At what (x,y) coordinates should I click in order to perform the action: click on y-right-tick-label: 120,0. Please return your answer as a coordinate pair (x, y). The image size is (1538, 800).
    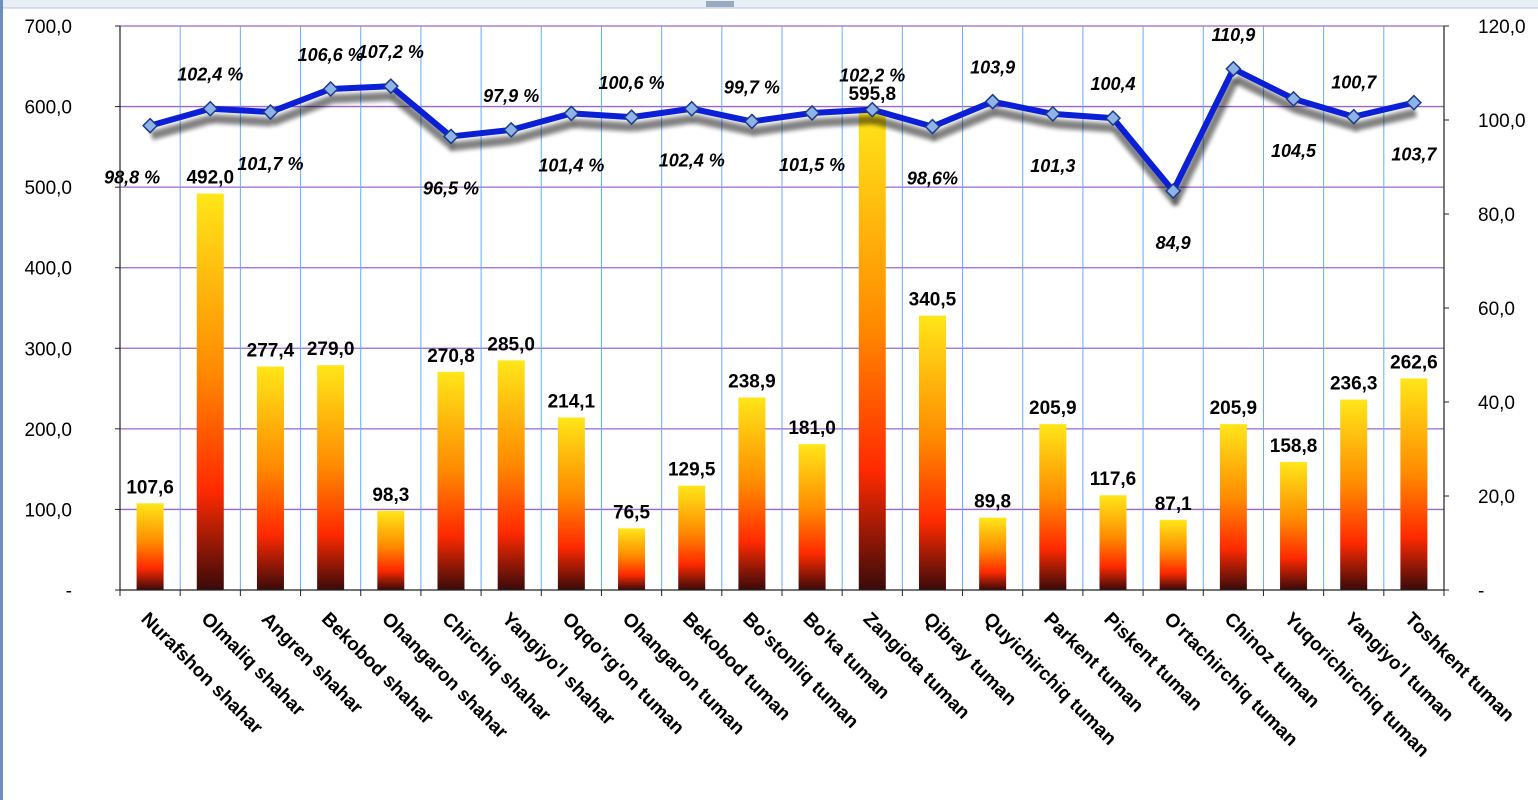
    Looking at the image, I should click on (1502, 27).